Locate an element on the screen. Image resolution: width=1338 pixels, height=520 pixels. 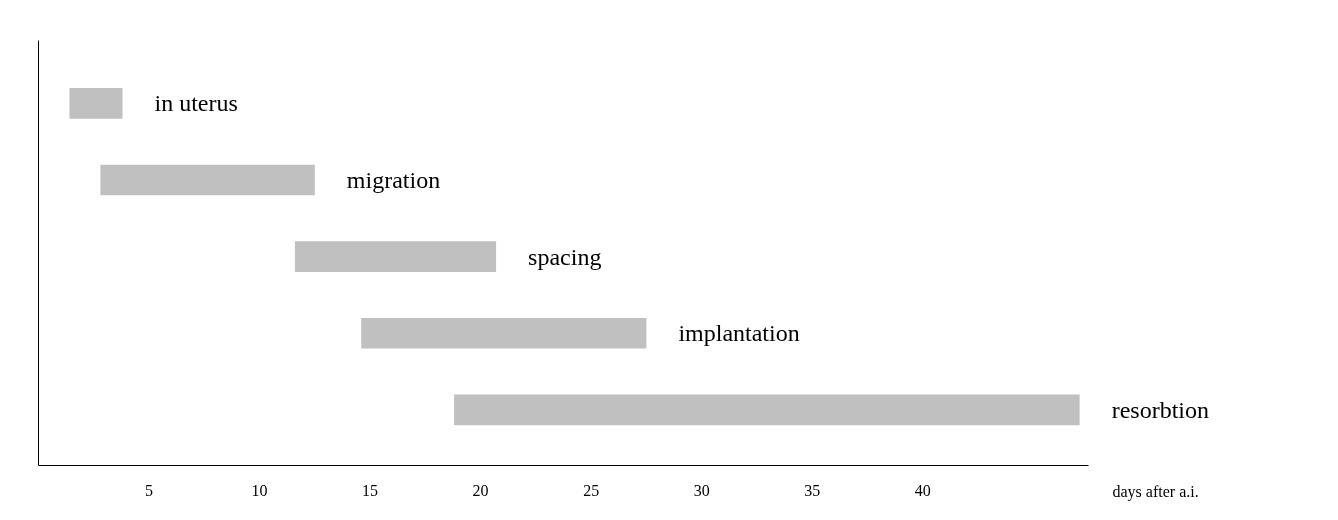
y-tick-label: resorbtion is located at coordinates (1160, 409).